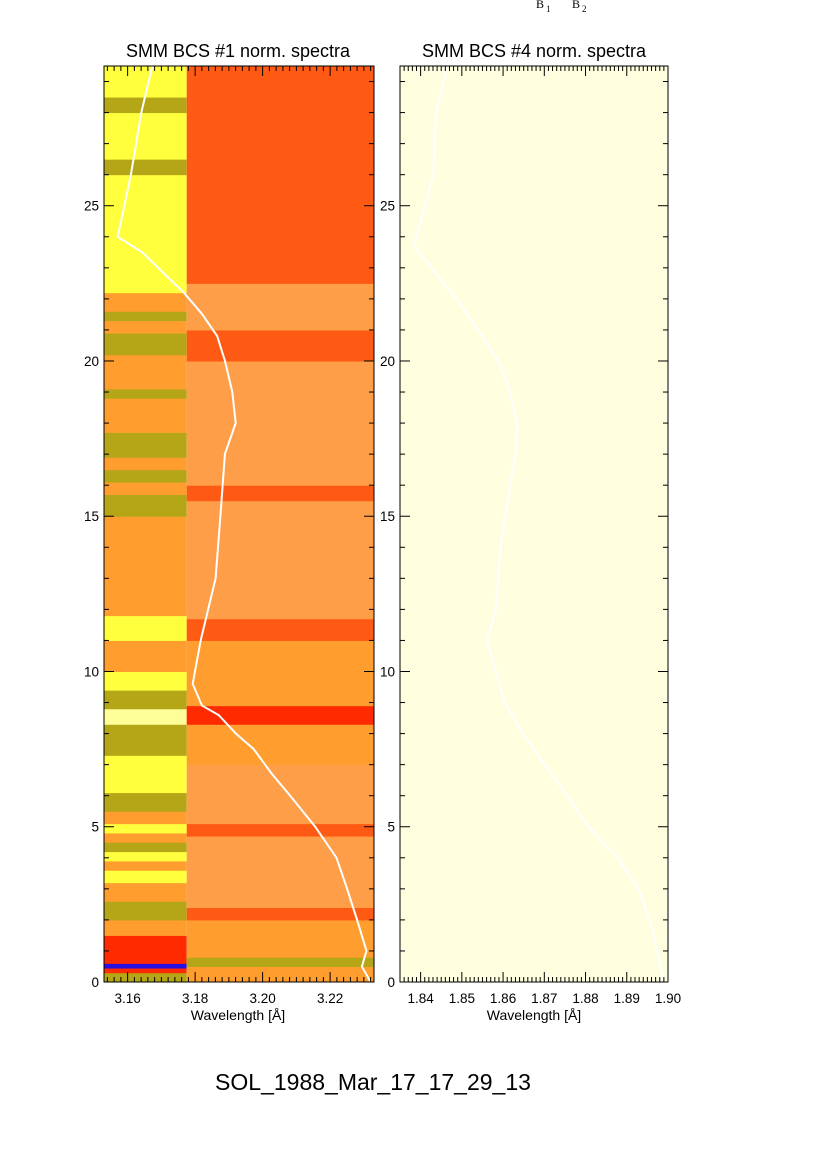 Image resolution: width=826 pixels, height=1169 pixels. I want to click on bcs4-ytick-label: 0, so click(391, 982).